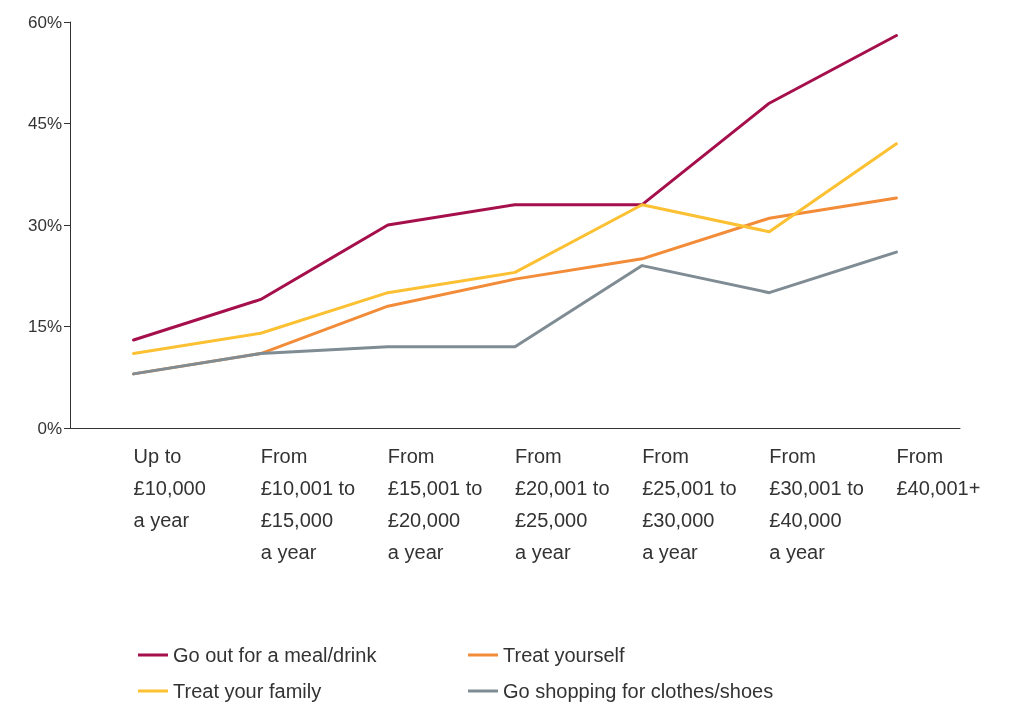  I want to click on x-tick-label: Up to £10,000 a year, so click(169, 488).